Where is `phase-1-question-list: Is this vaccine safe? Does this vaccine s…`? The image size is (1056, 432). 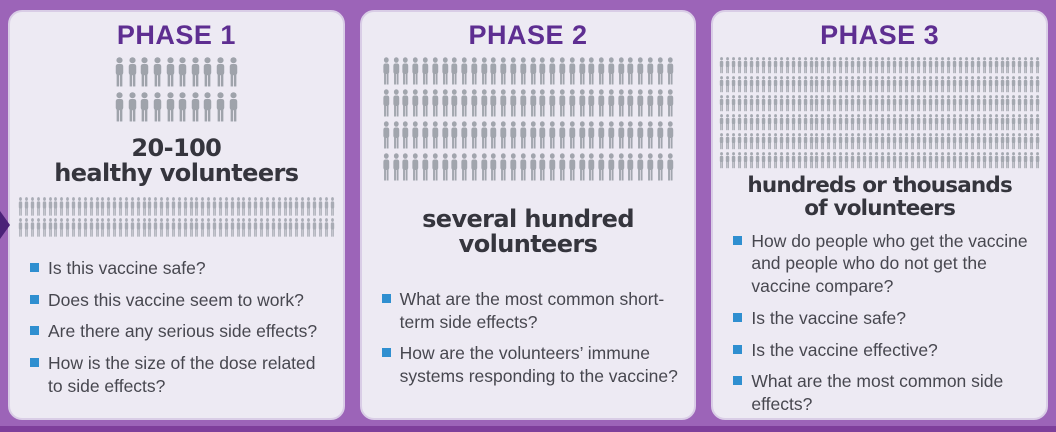 phase-1-question-list: Is this vaccine safe? Does this vaccine s… is located at coordinates (176, 327).